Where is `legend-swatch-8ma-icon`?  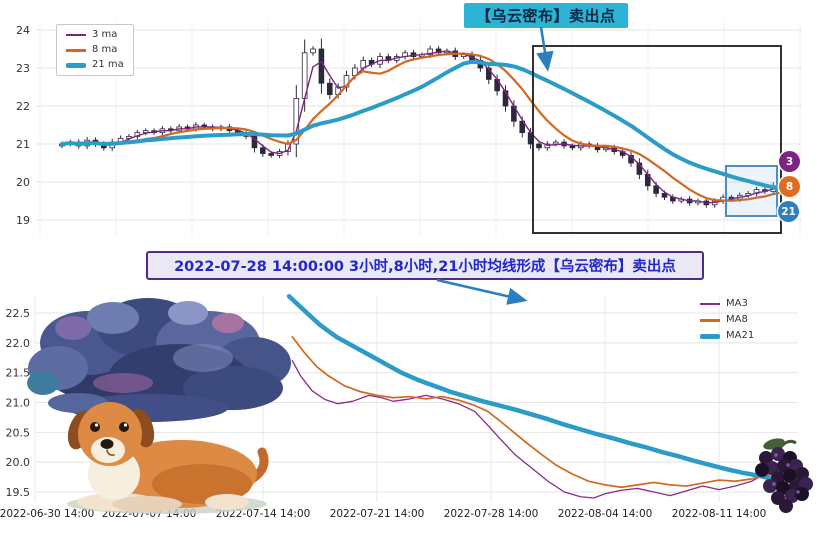
legend-swatch-8ma-icon is located at coordinates (76, 50).